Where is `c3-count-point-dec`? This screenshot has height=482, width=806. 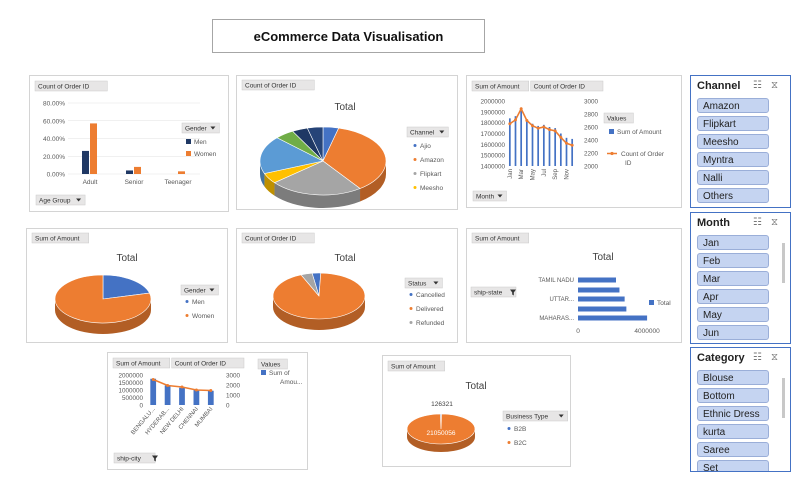
c3-count-point-dec is located at coordinates (572, 145).